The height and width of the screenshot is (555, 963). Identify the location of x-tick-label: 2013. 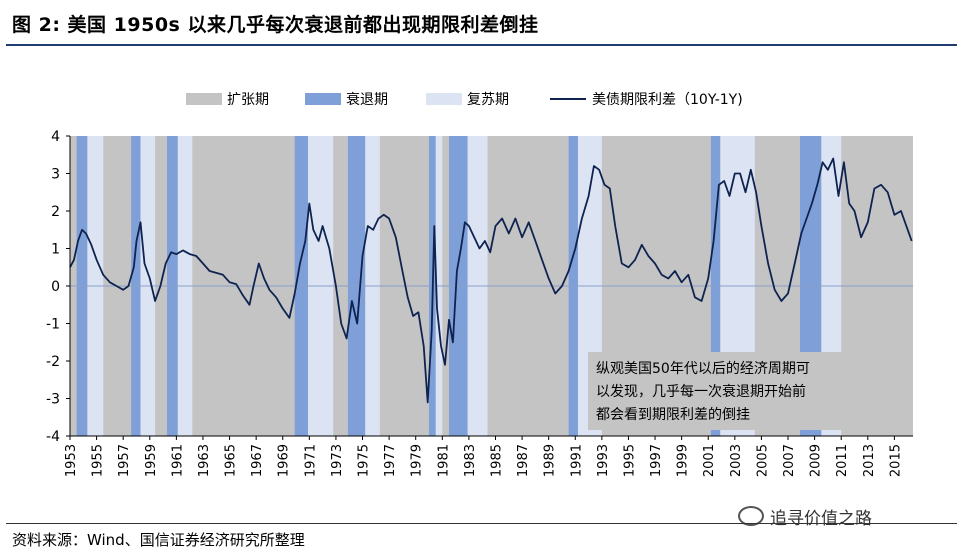
(869, 460).